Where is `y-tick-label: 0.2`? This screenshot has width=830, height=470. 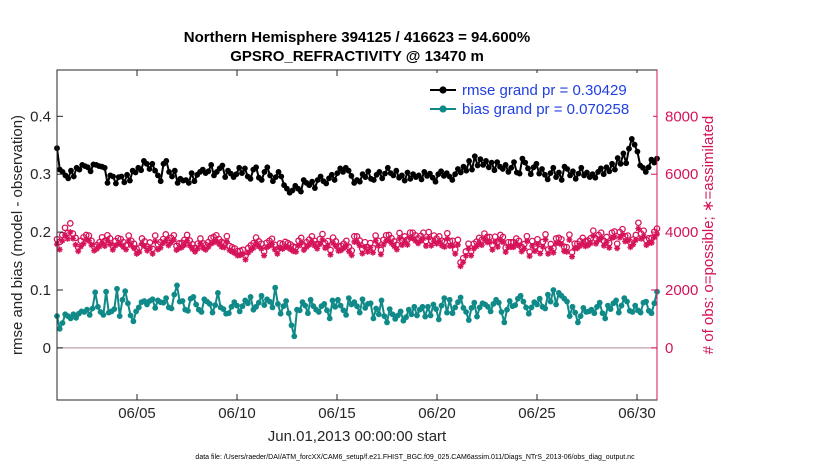 y-tick-label: 0.2 is located at coordinates (40, 232).